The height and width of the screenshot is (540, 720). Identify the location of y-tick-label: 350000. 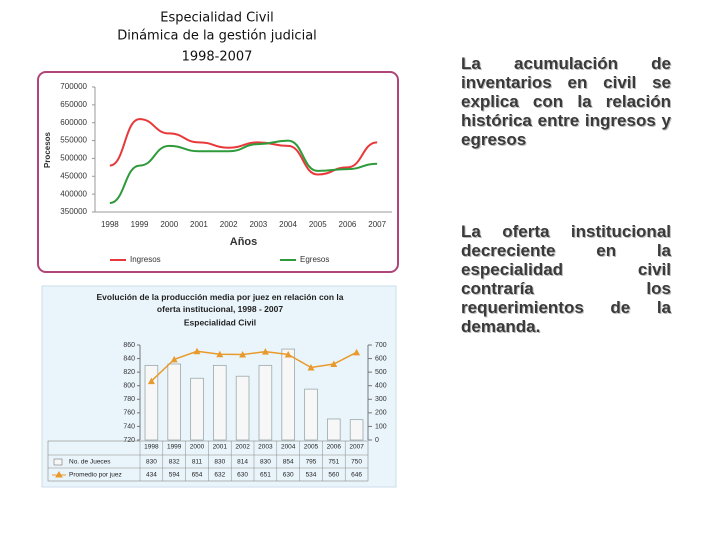
(73, 211).